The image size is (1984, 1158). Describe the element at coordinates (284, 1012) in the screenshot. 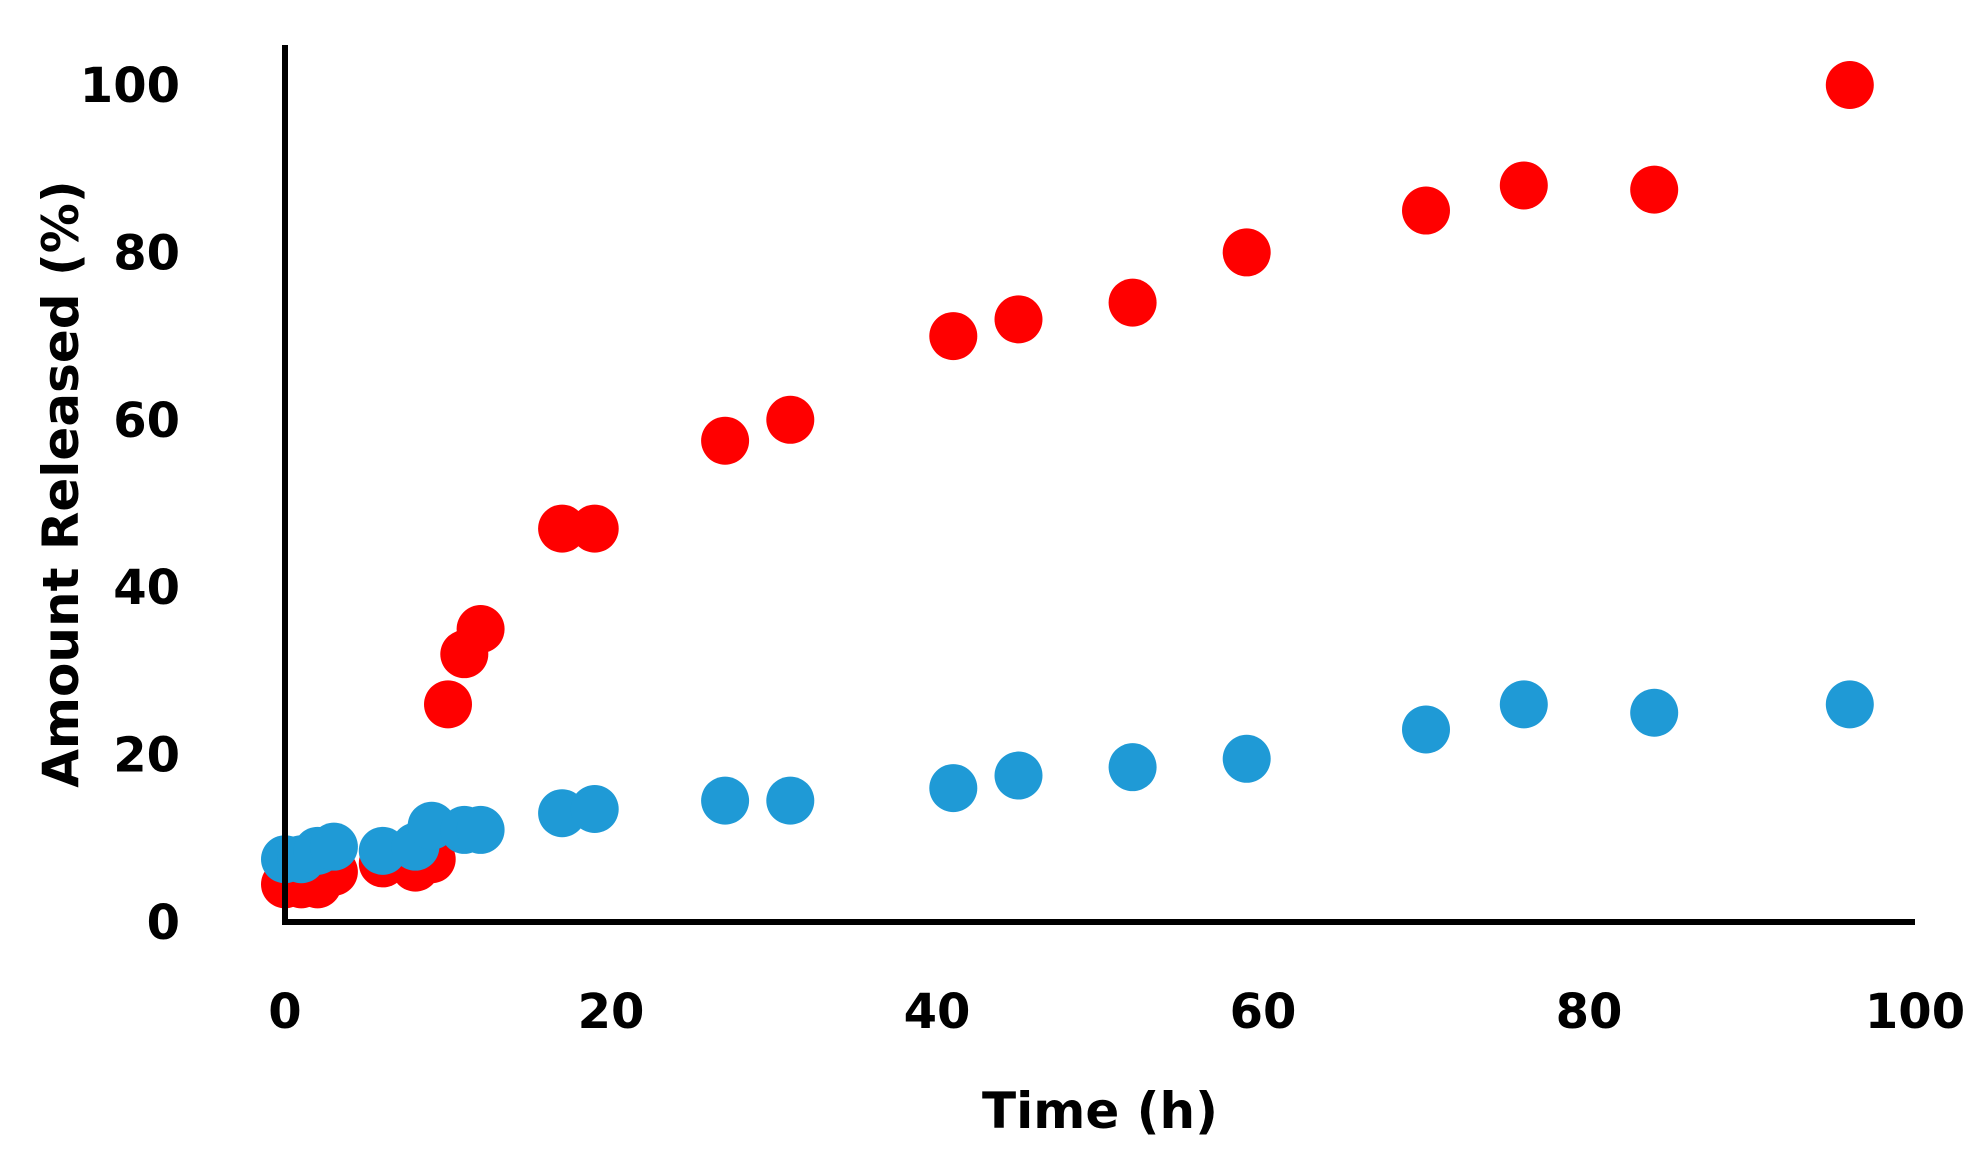

I see `x-tick-label: 0` at that location.